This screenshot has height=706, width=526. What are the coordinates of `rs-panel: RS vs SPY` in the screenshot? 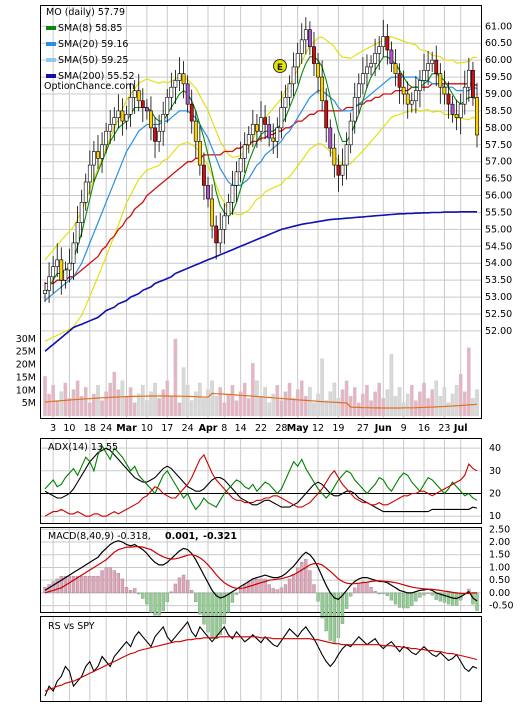 It's located at (261, 659).